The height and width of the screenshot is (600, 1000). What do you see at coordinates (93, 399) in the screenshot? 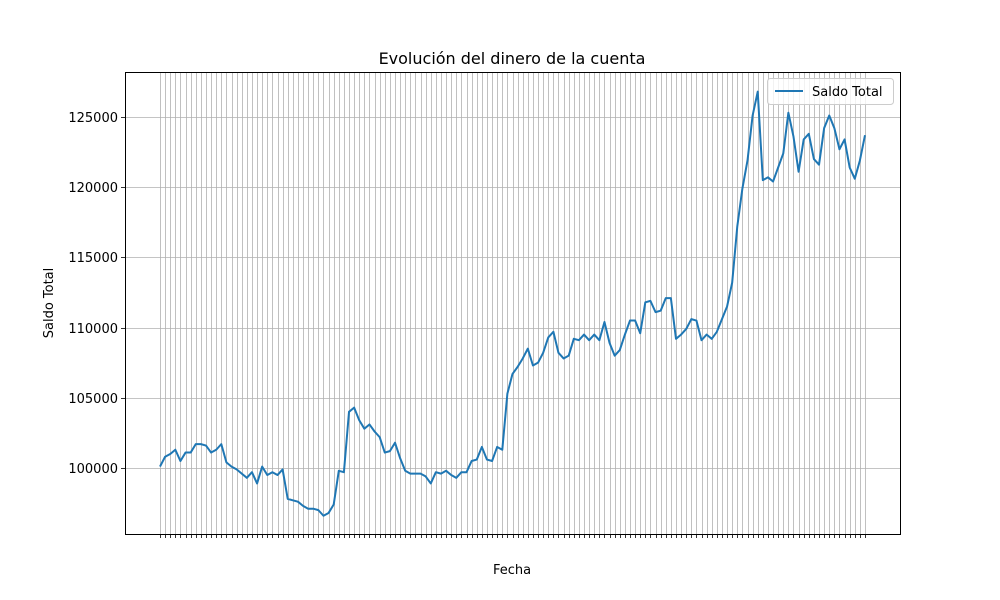
I see `y-tick-label: 105000` at bounding box center [93, 399].